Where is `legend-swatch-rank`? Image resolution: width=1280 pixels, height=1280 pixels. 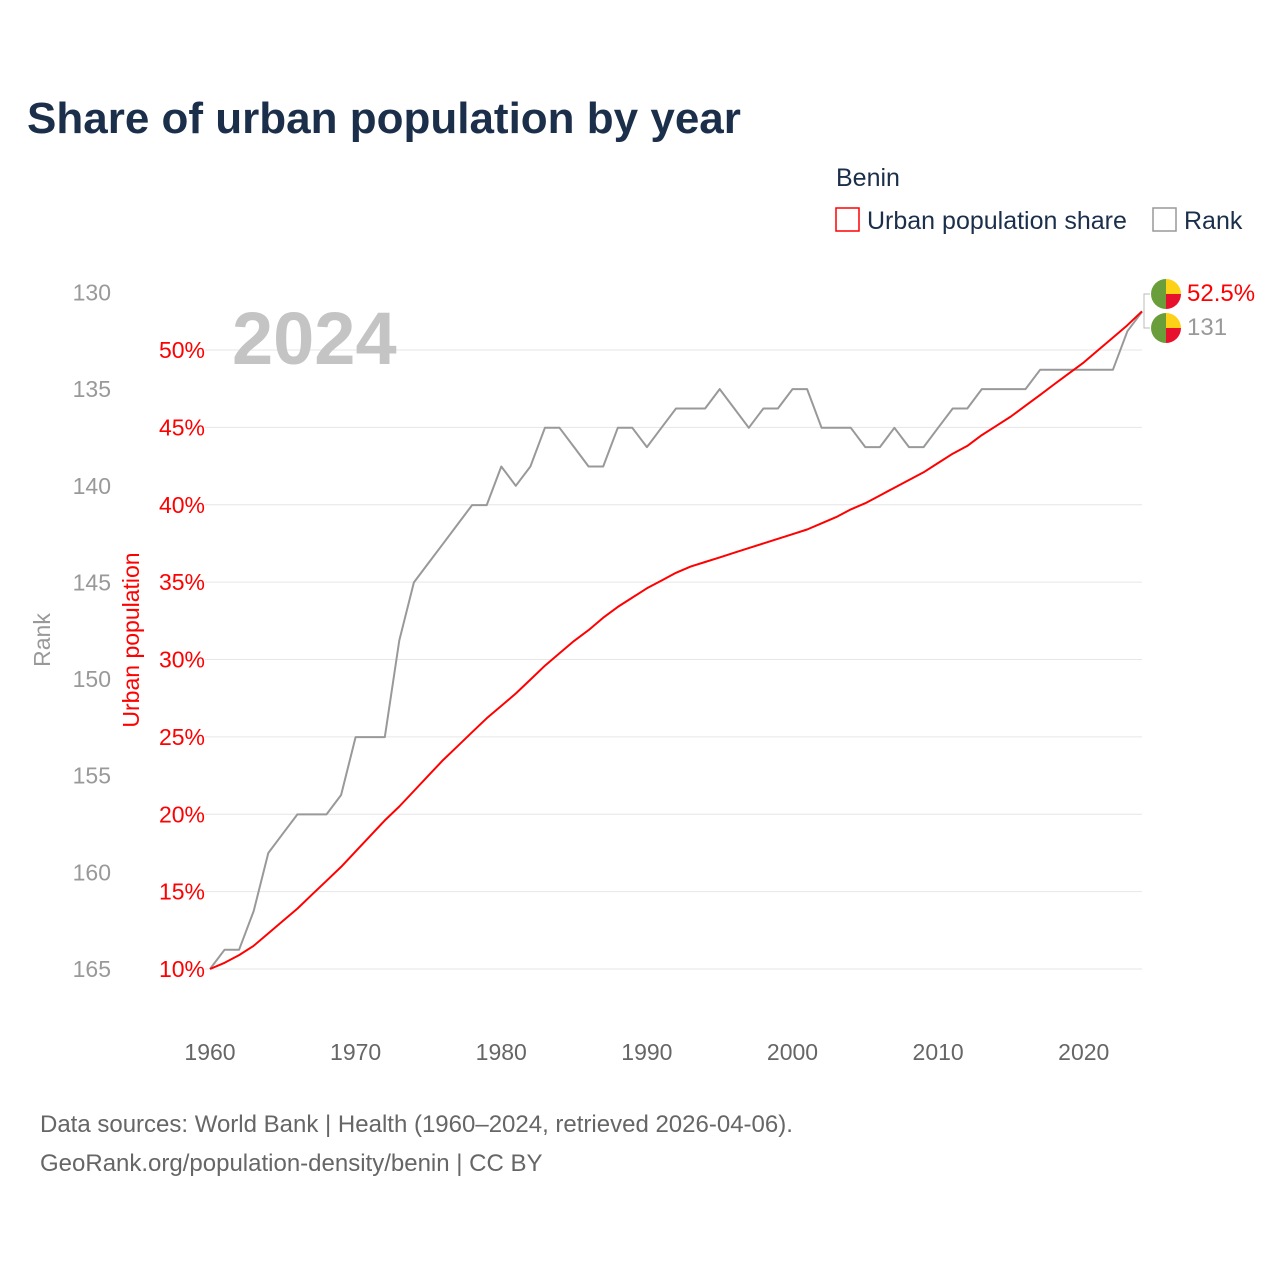
legend-swatch-rank is located at coordinates (1164, 219).